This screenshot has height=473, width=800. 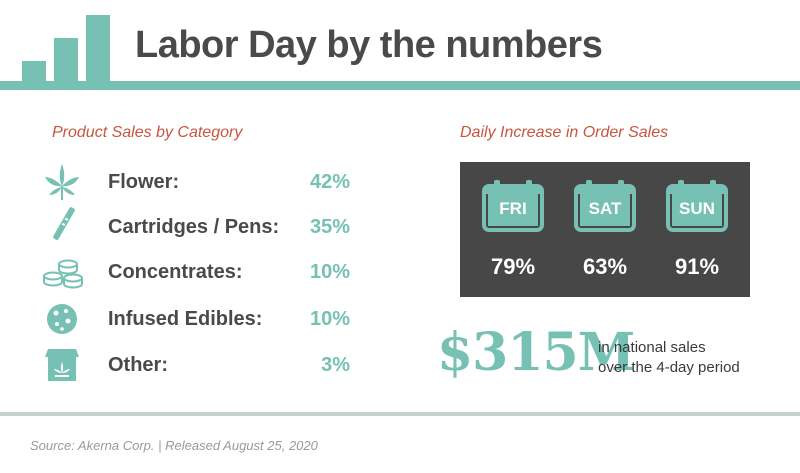 What do you see at coordinates (194, 227) in the screenshot?
I see `category-label: Cartridges / Pens:` at bounding box center [194, 227].